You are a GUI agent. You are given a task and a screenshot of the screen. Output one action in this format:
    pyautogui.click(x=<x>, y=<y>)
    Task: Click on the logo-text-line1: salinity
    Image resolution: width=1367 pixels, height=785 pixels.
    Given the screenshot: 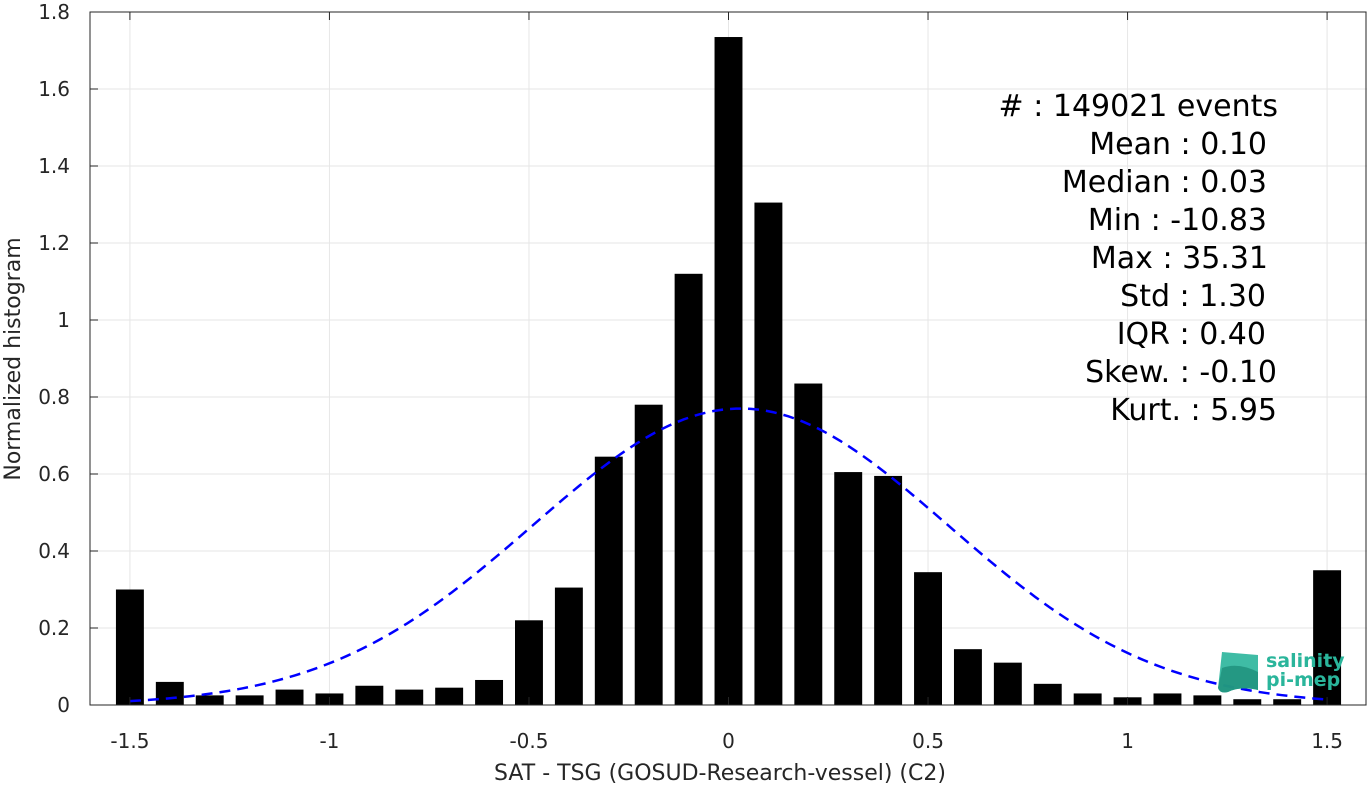 What is the action you would take?
    pyautogui.click(x=1305, y=661)
    